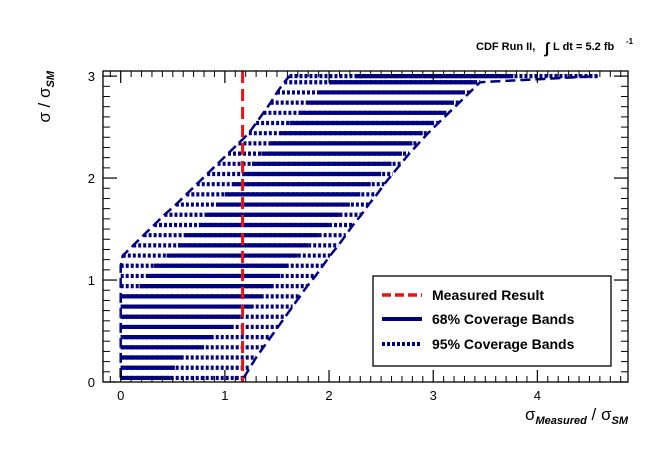 This screenshot has height=450, width=664. I want to click on x-tick-label: 3, so click(433, 395).